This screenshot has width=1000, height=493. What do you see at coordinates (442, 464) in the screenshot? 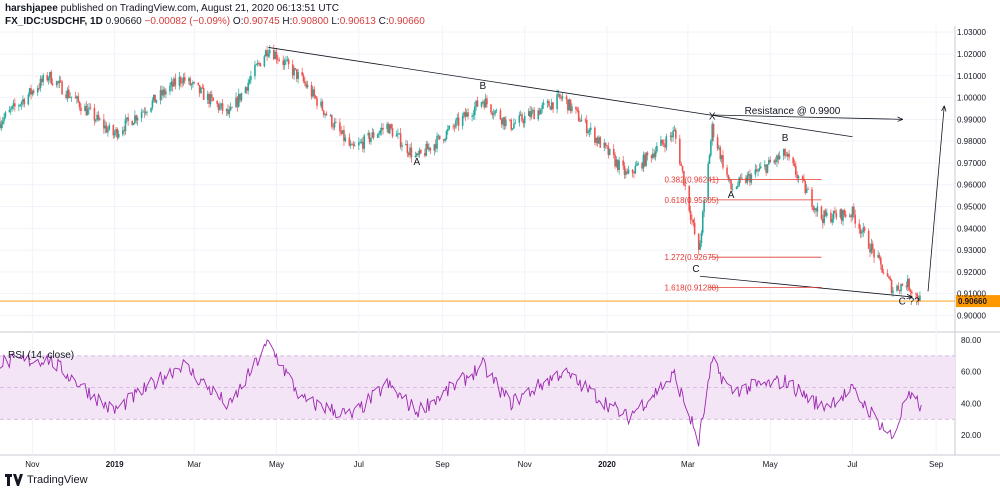
I see `time-tick-label: Sep` at bounding box center [442, 464].